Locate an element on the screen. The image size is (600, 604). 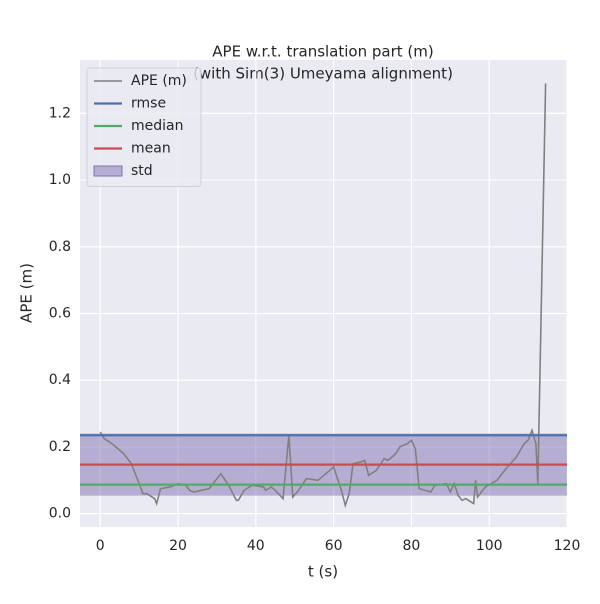
legend-label: std is located at coordinates (142, 171).